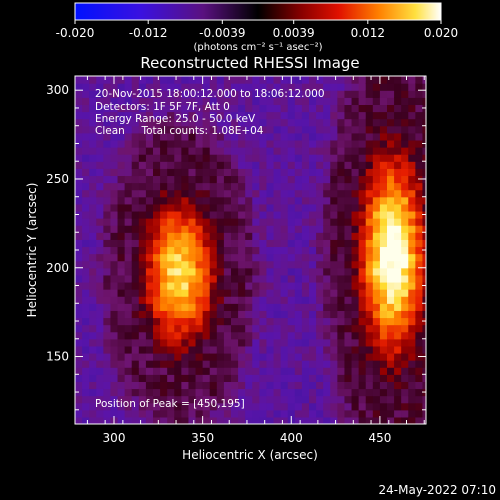  I want to click on y-tick-label: 250, so click(57, 179).